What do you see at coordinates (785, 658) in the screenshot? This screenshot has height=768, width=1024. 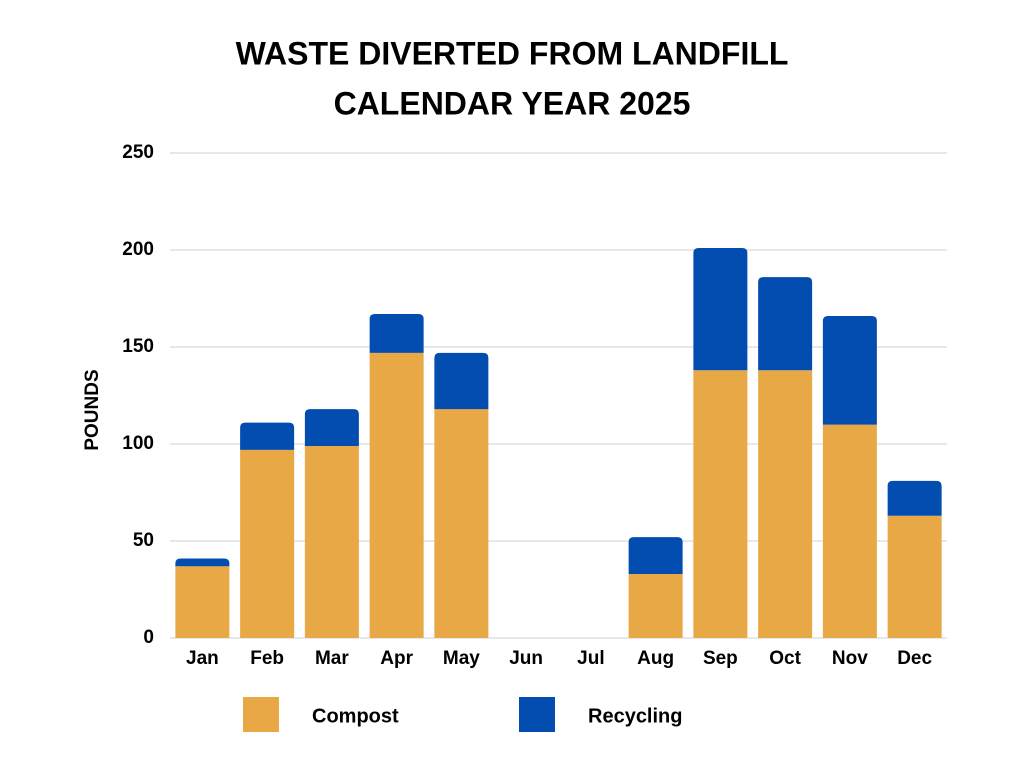 I see `x-tick-label: Oct` at bounding box center [785, 658].